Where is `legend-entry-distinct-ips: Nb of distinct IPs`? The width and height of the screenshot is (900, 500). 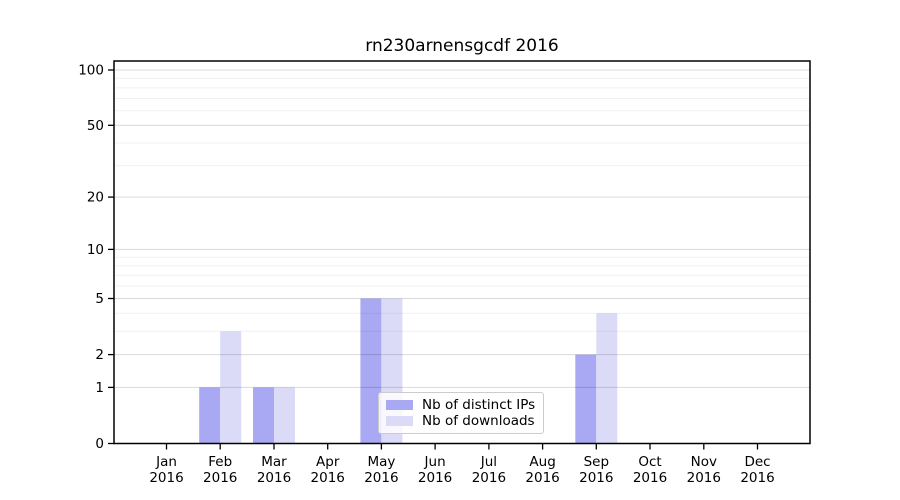 legend-entry-distinct-ips: Nb of distinct IPs is located at coordinates (460, 405).